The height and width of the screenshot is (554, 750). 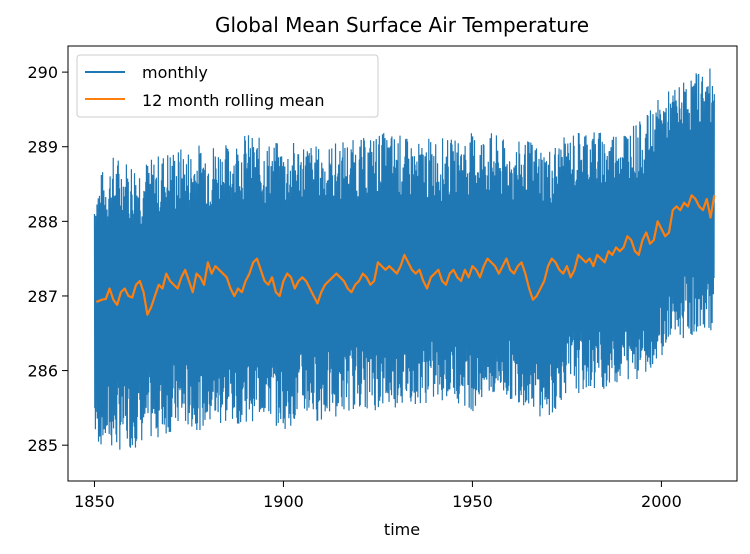 I want to click on x-axis-label: time, so click(x=402, y=529).